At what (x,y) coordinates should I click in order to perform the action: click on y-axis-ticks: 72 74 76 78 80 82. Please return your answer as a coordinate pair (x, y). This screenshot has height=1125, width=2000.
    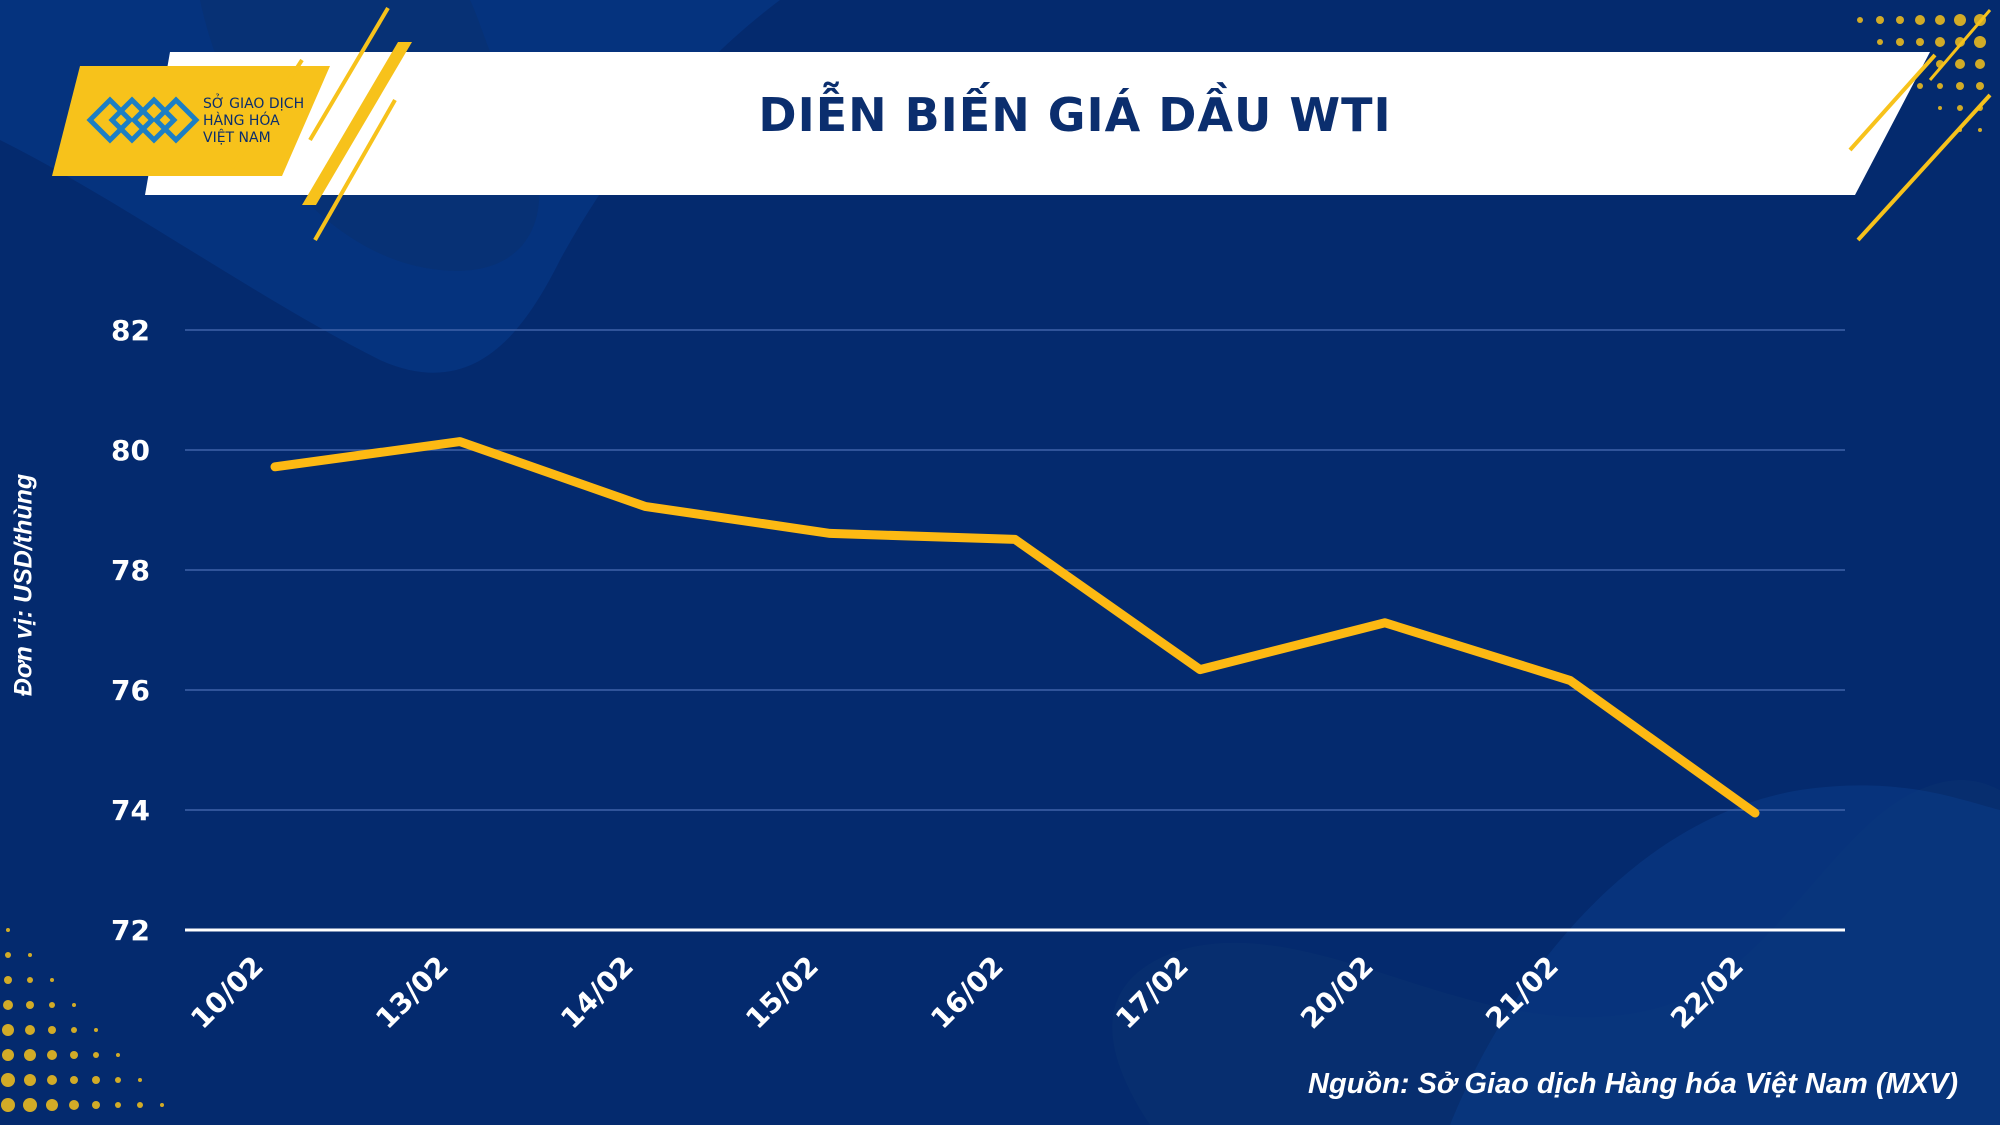
    Looking at the image, I should click on (130, 630).